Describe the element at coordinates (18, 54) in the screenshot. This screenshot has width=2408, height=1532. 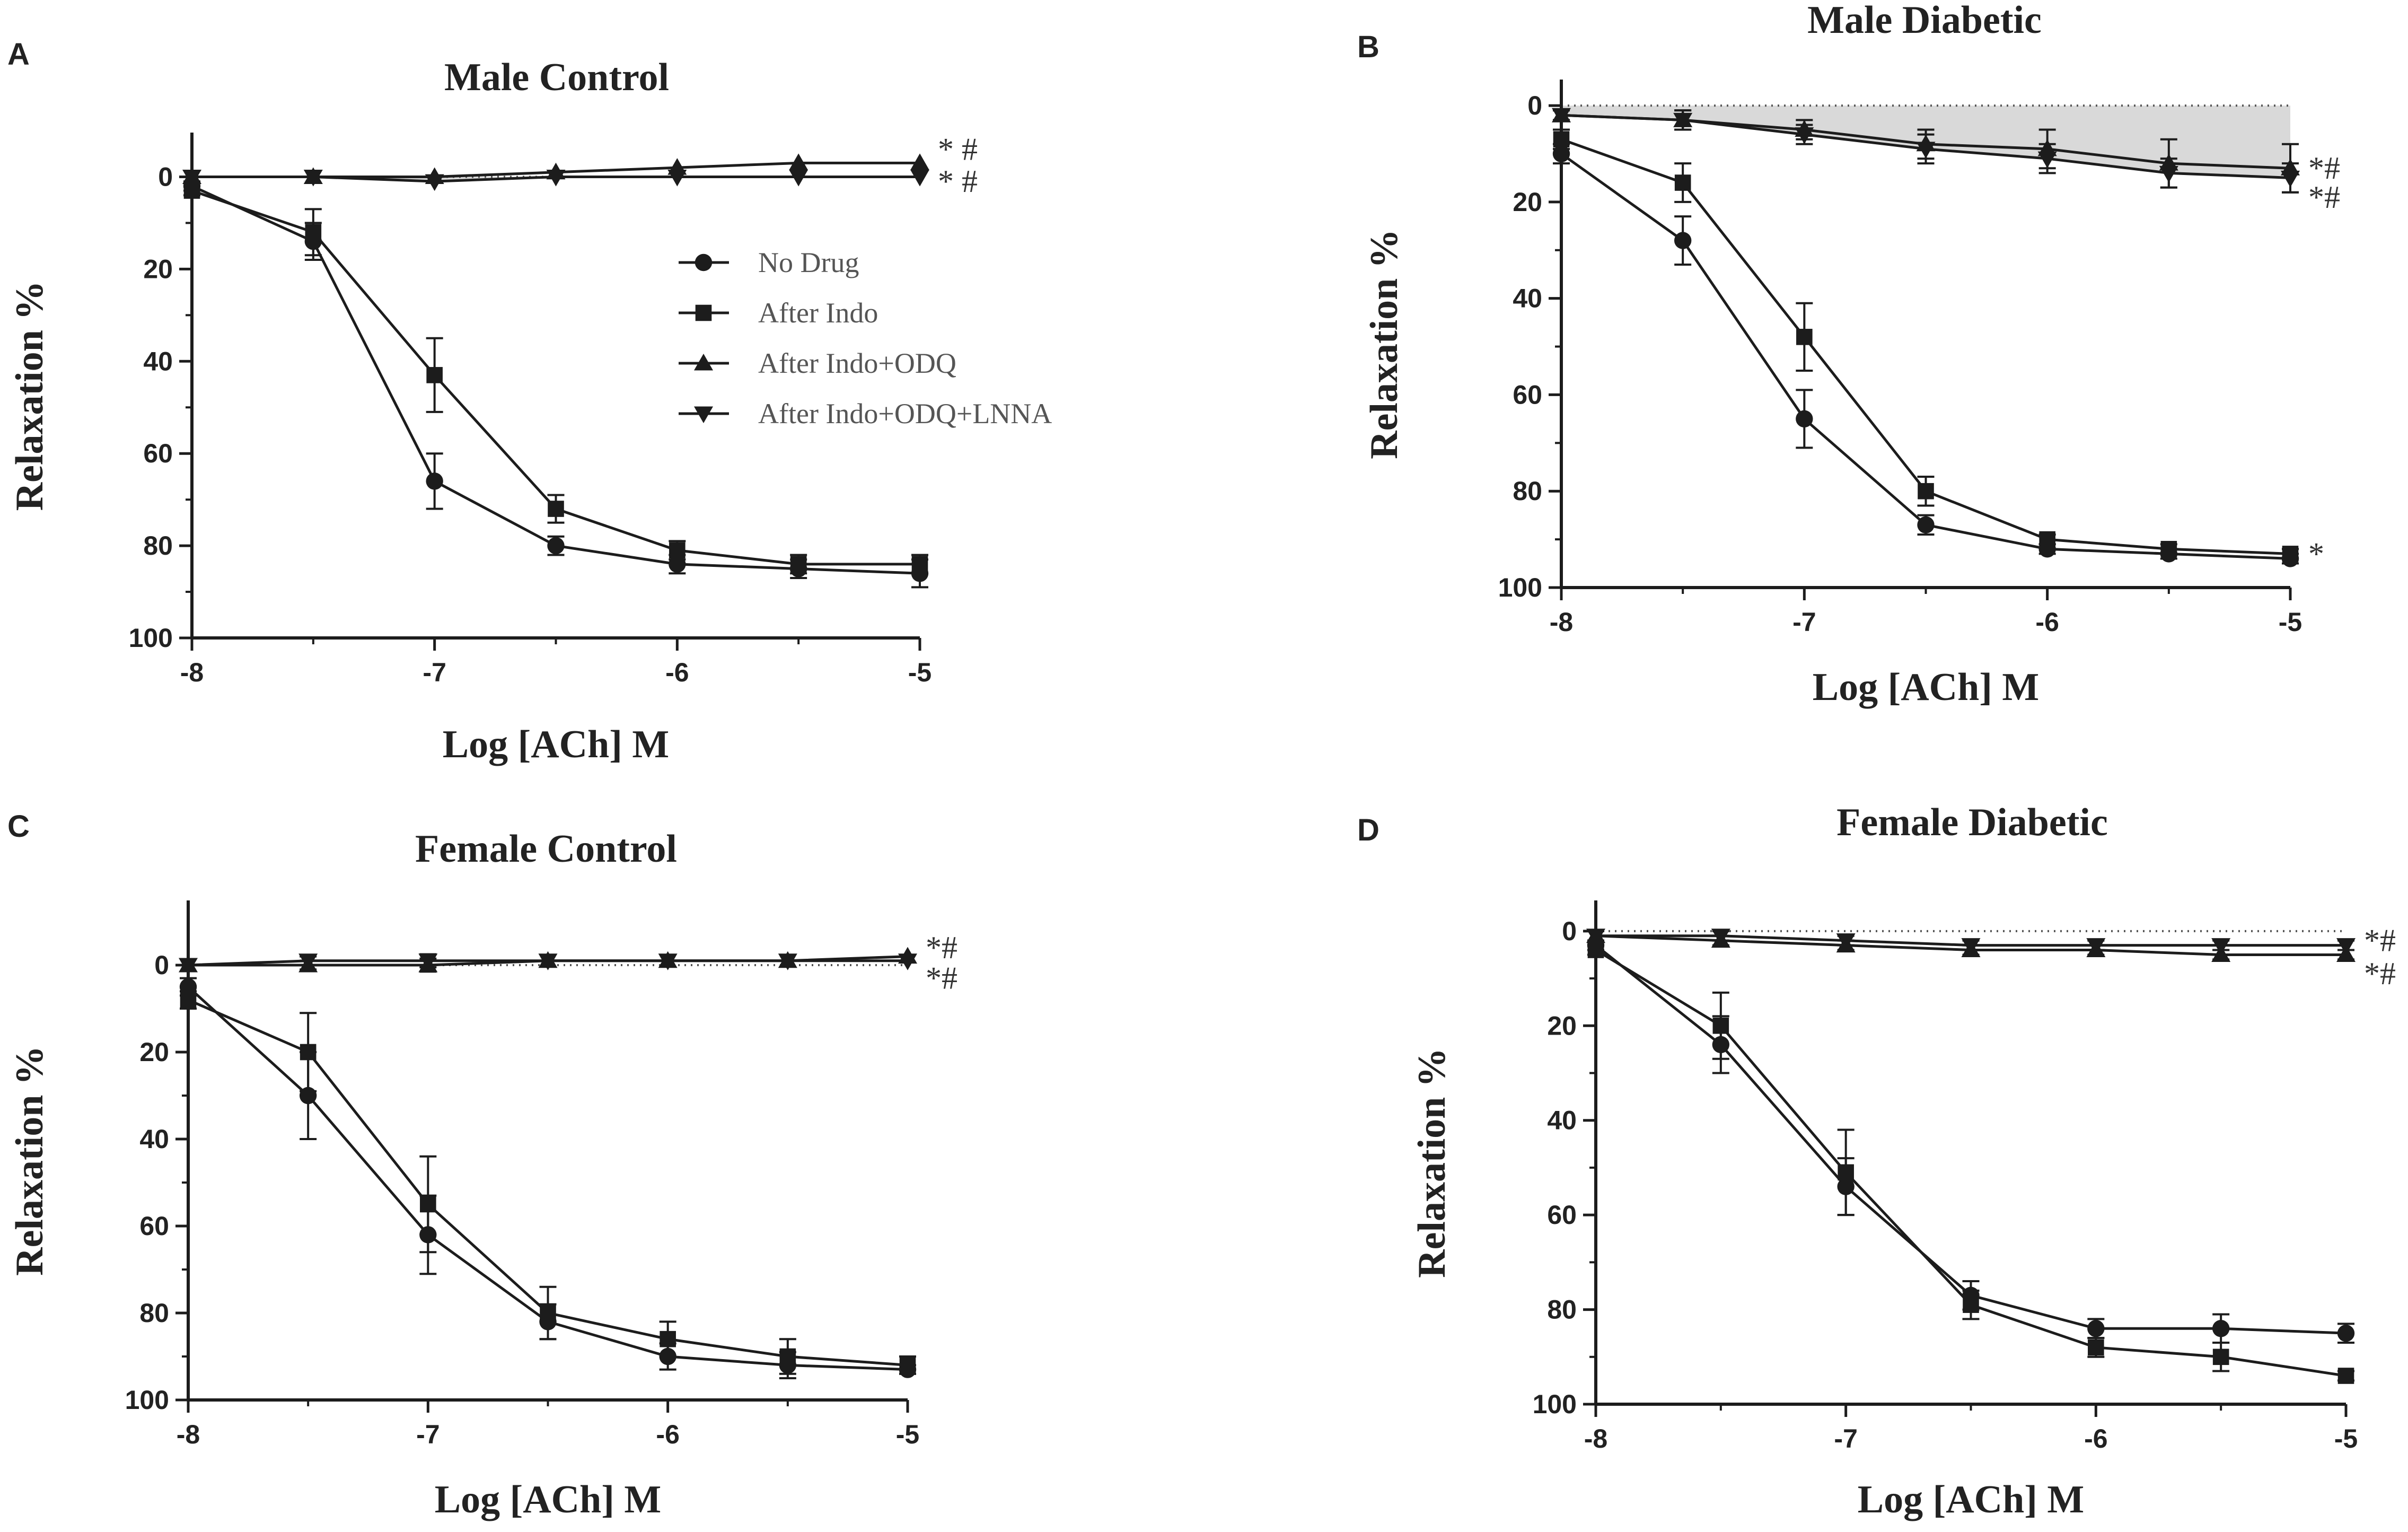
I see `panel-letter: A` at that location.